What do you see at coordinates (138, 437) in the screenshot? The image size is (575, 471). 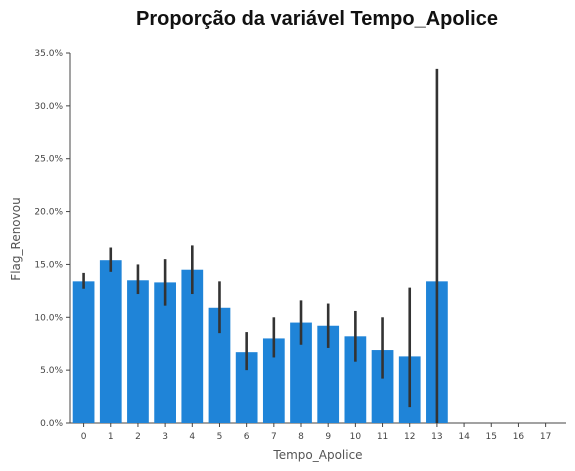 I see `x-tick-label: 2` at bounding box center [138, 437].